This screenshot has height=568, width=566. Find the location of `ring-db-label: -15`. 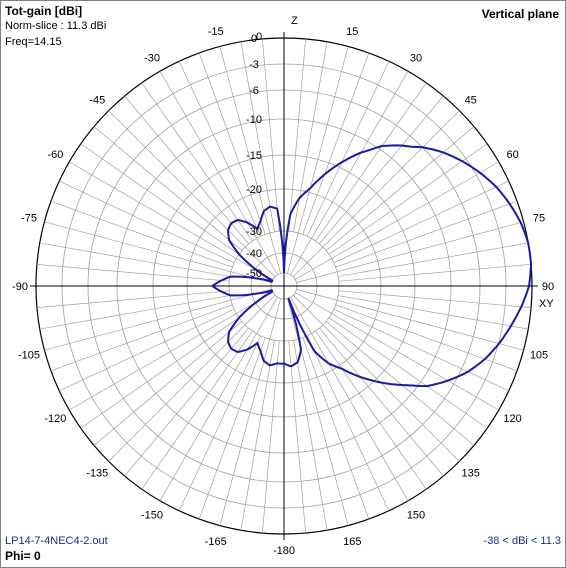

ring-db-label: -15 is located at coordinates (254, 156).